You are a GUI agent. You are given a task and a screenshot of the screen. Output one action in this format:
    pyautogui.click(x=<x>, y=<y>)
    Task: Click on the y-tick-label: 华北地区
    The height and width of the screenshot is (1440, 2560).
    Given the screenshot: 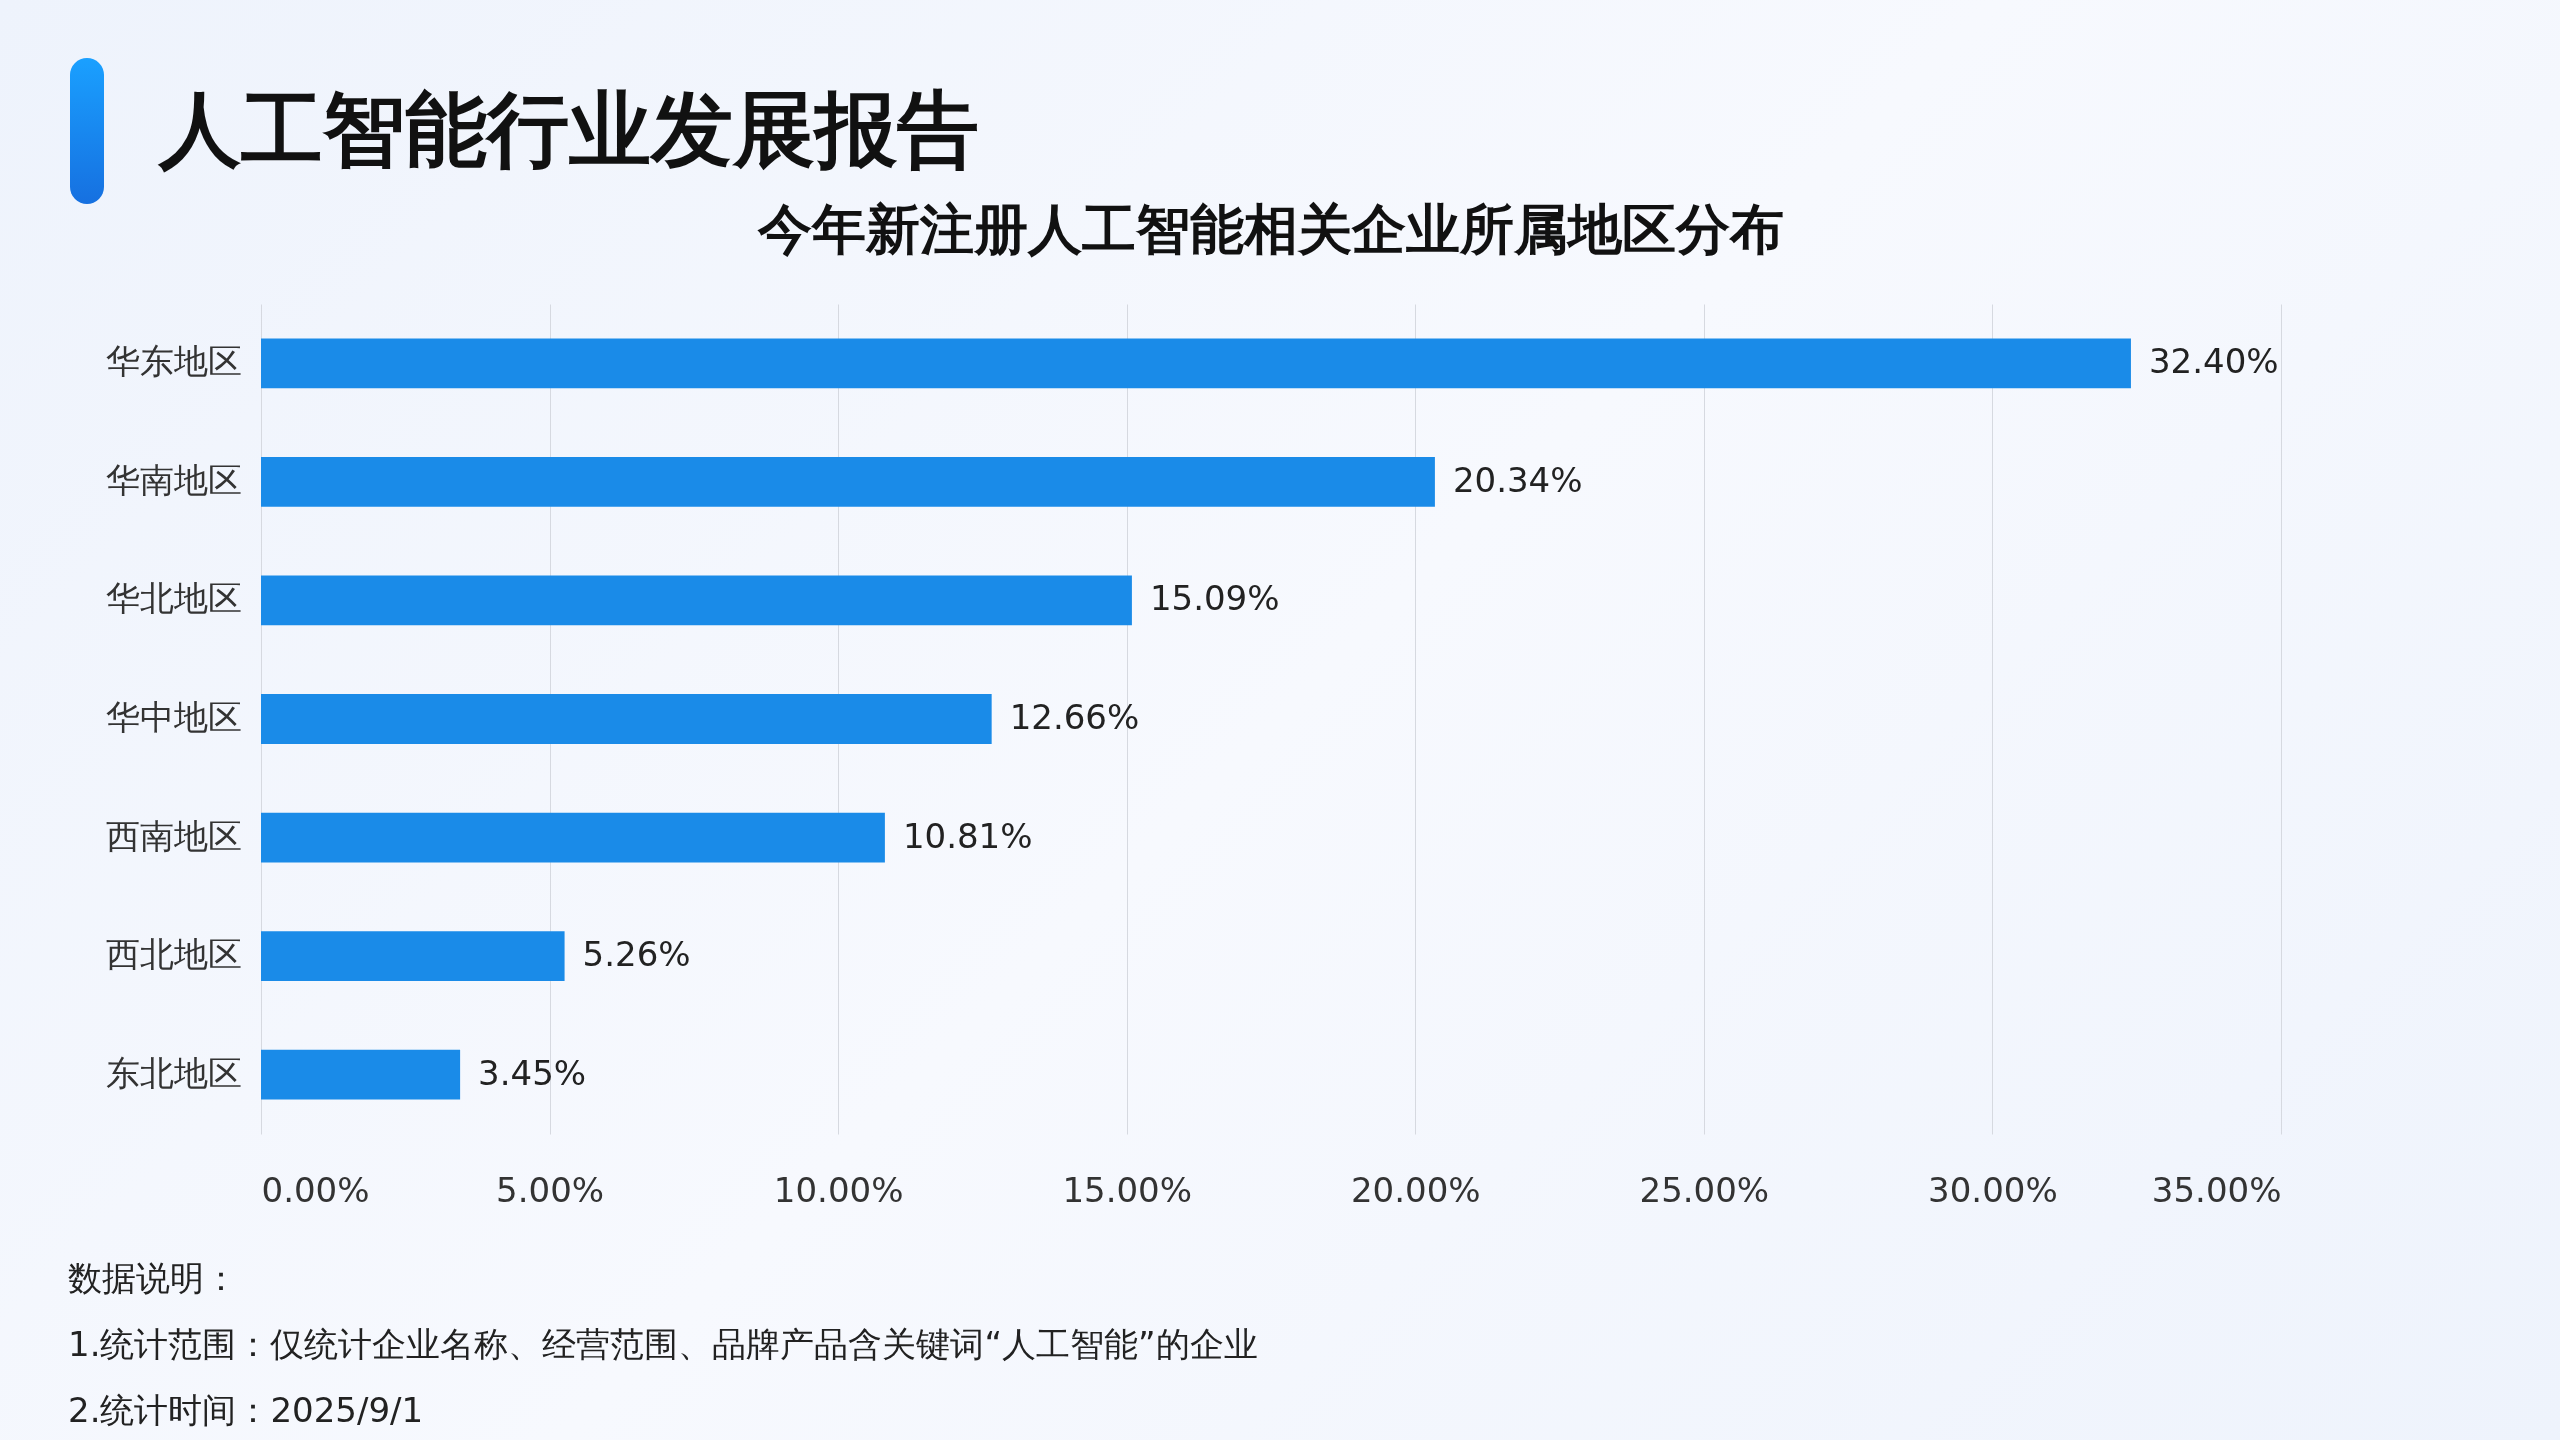 What is the action you would take?
    pyautogui.click(x=173, y=598)
    